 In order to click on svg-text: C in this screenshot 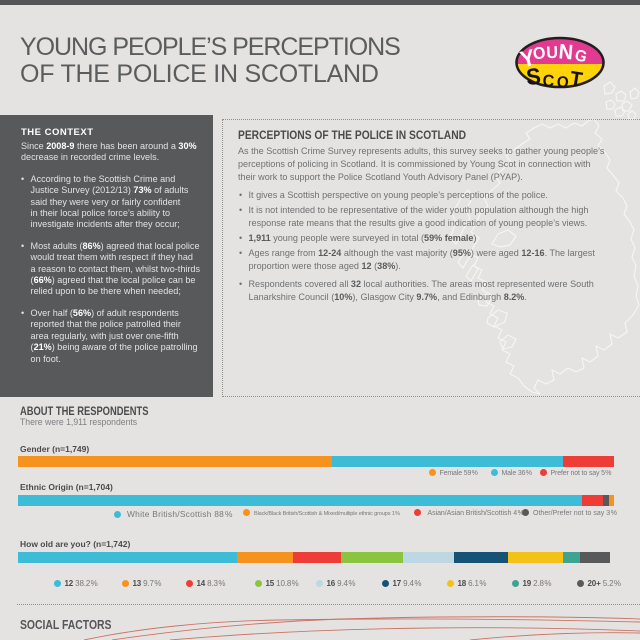, I will do `click(548, 81)`.